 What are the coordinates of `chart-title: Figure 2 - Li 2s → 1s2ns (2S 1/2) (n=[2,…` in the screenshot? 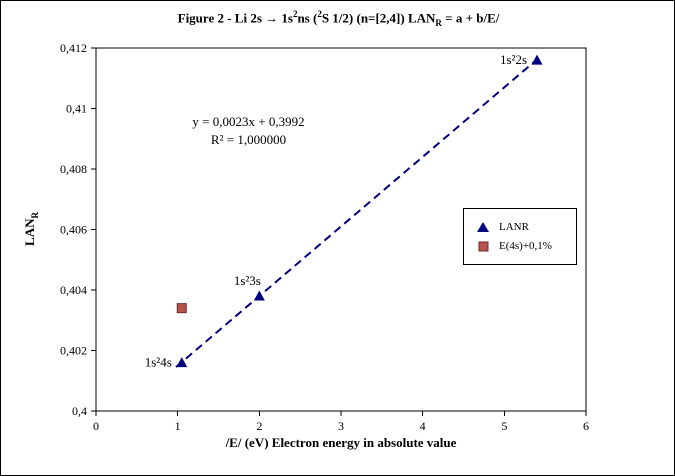 It's located at (338, 18).